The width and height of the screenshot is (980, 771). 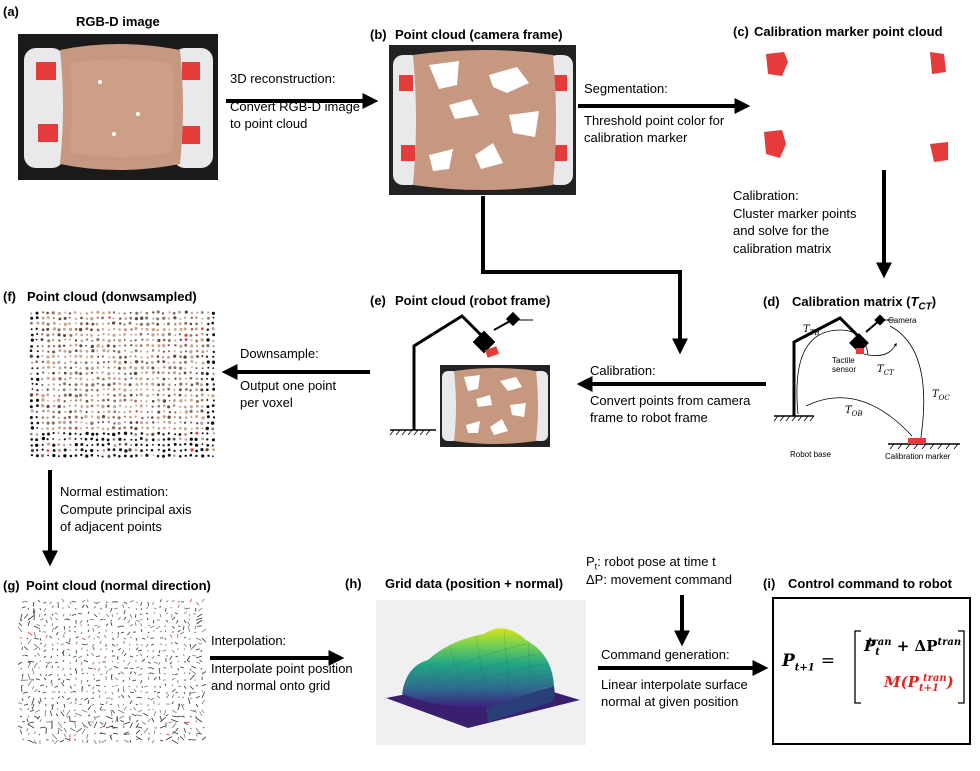 I want to click on label-t-tb: TTB, so click(x=811, y=330).